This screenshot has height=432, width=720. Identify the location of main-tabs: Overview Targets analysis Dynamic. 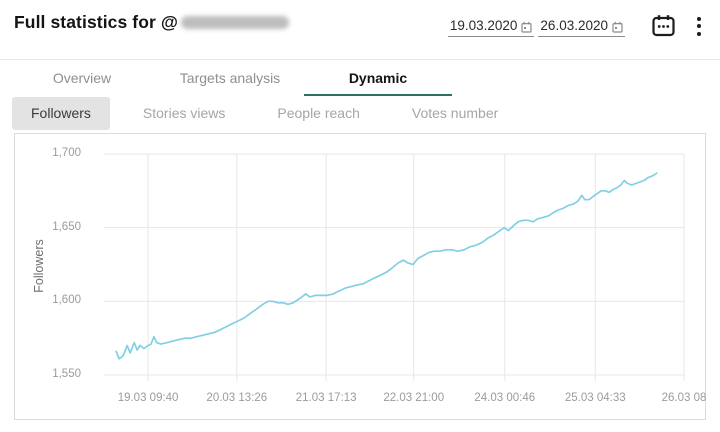
(360, 77).